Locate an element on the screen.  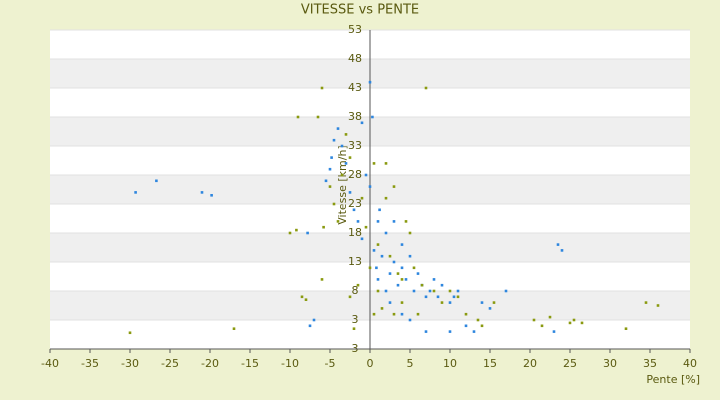
x-tick-label: -10 is located at coordinates (290, 363).